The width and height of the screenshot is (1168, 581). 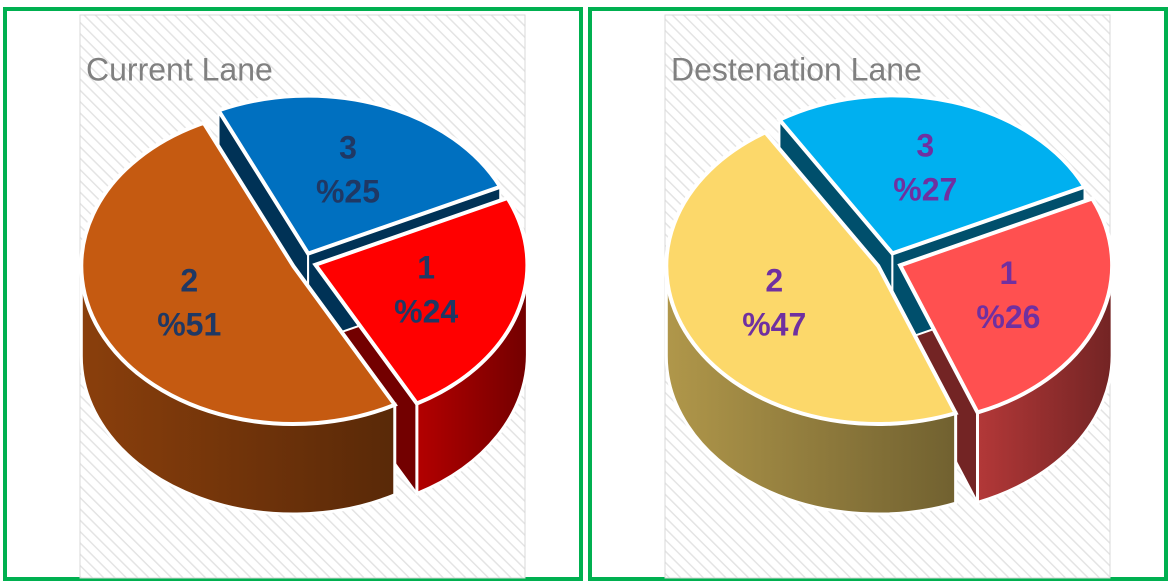 What do you see at coordinates (426, 311) in the screenshot?
I see `slice-value-label: %24` at bounding box center [426, 311].